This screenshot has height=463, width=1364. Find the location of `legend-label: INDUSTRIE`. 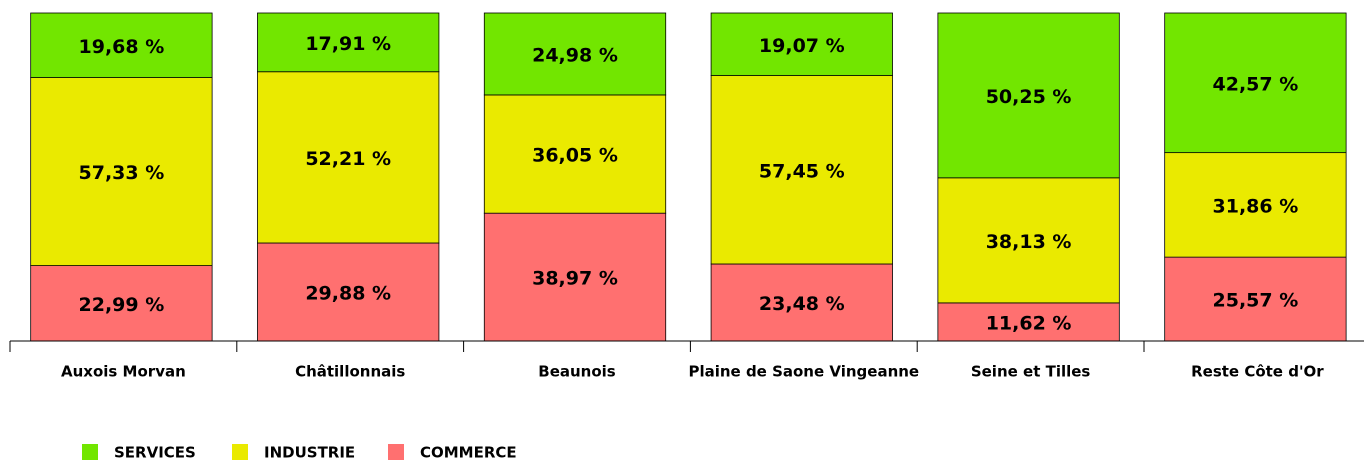

legend-label: INDUSTRIE is located at coordinates (309, 453).